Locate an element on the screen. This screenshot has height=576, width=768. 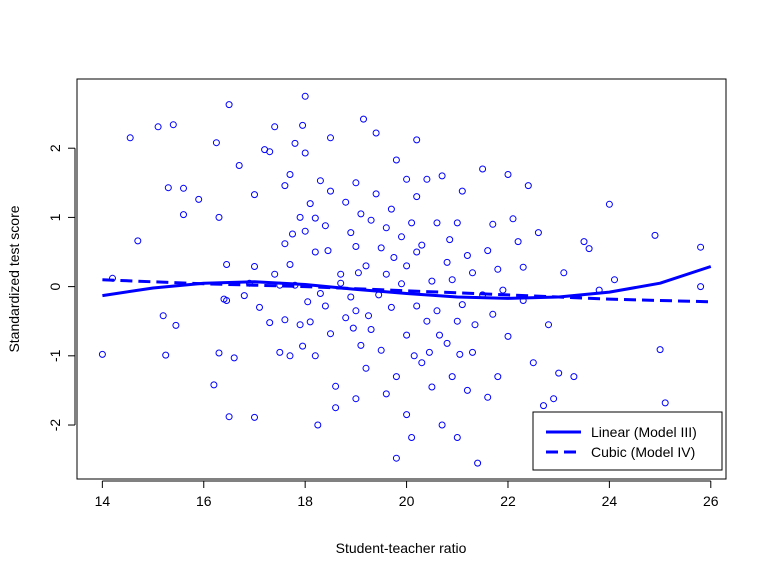
x-tick-label: 20 is located at coordinates (407, 501).